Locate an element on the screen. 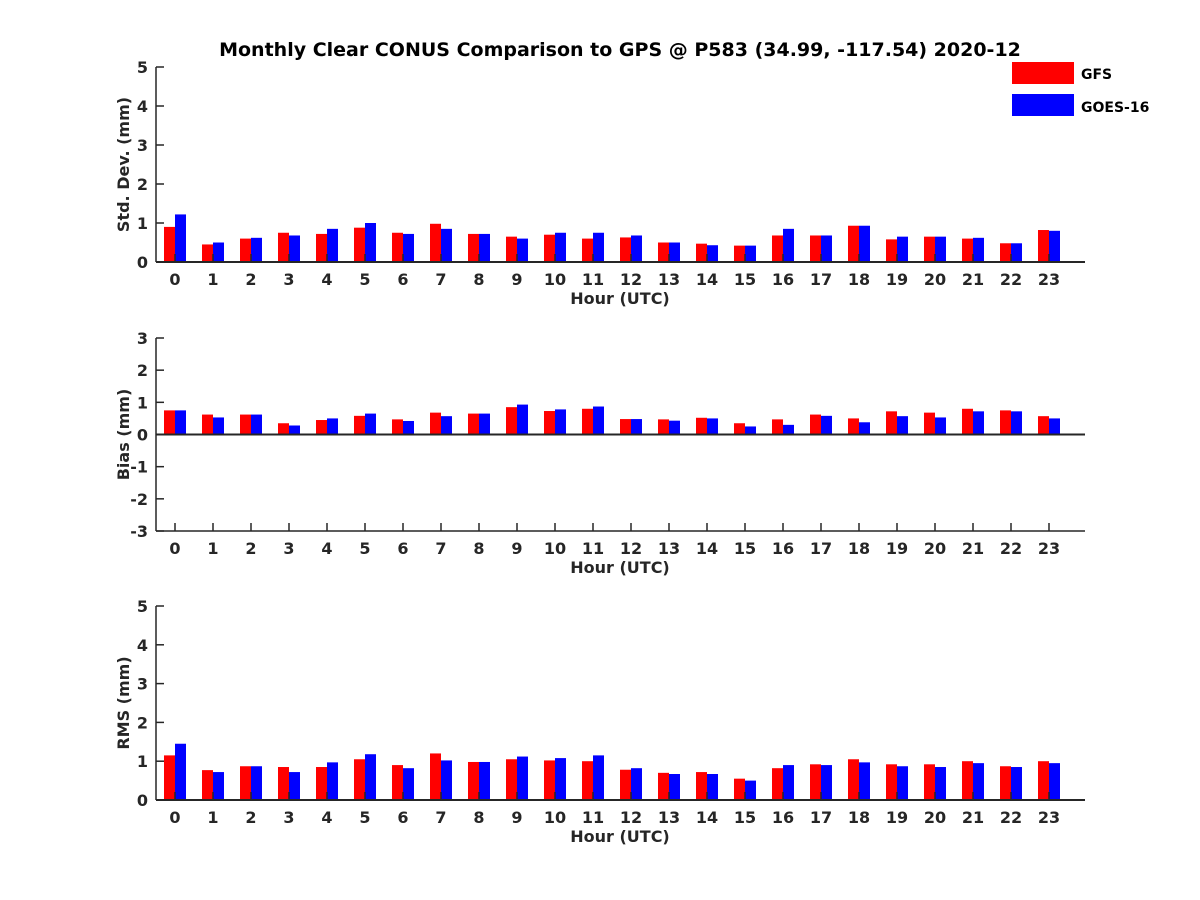  x-tick-label: 14 is located at coordinates (707, 817).